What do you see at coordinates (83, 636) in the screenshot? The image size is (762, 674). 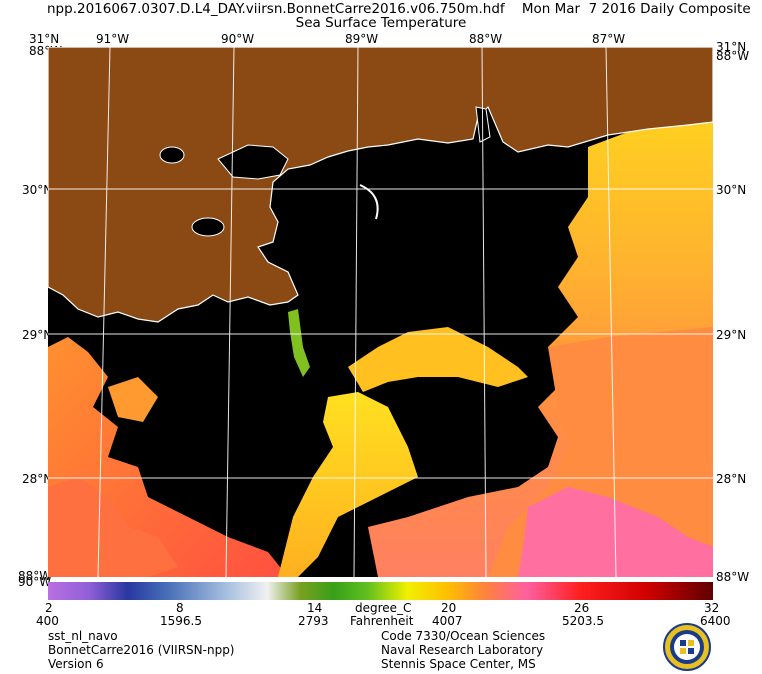 I see `footer-product: sst_nl_navo` at bounding box center [83, 636].